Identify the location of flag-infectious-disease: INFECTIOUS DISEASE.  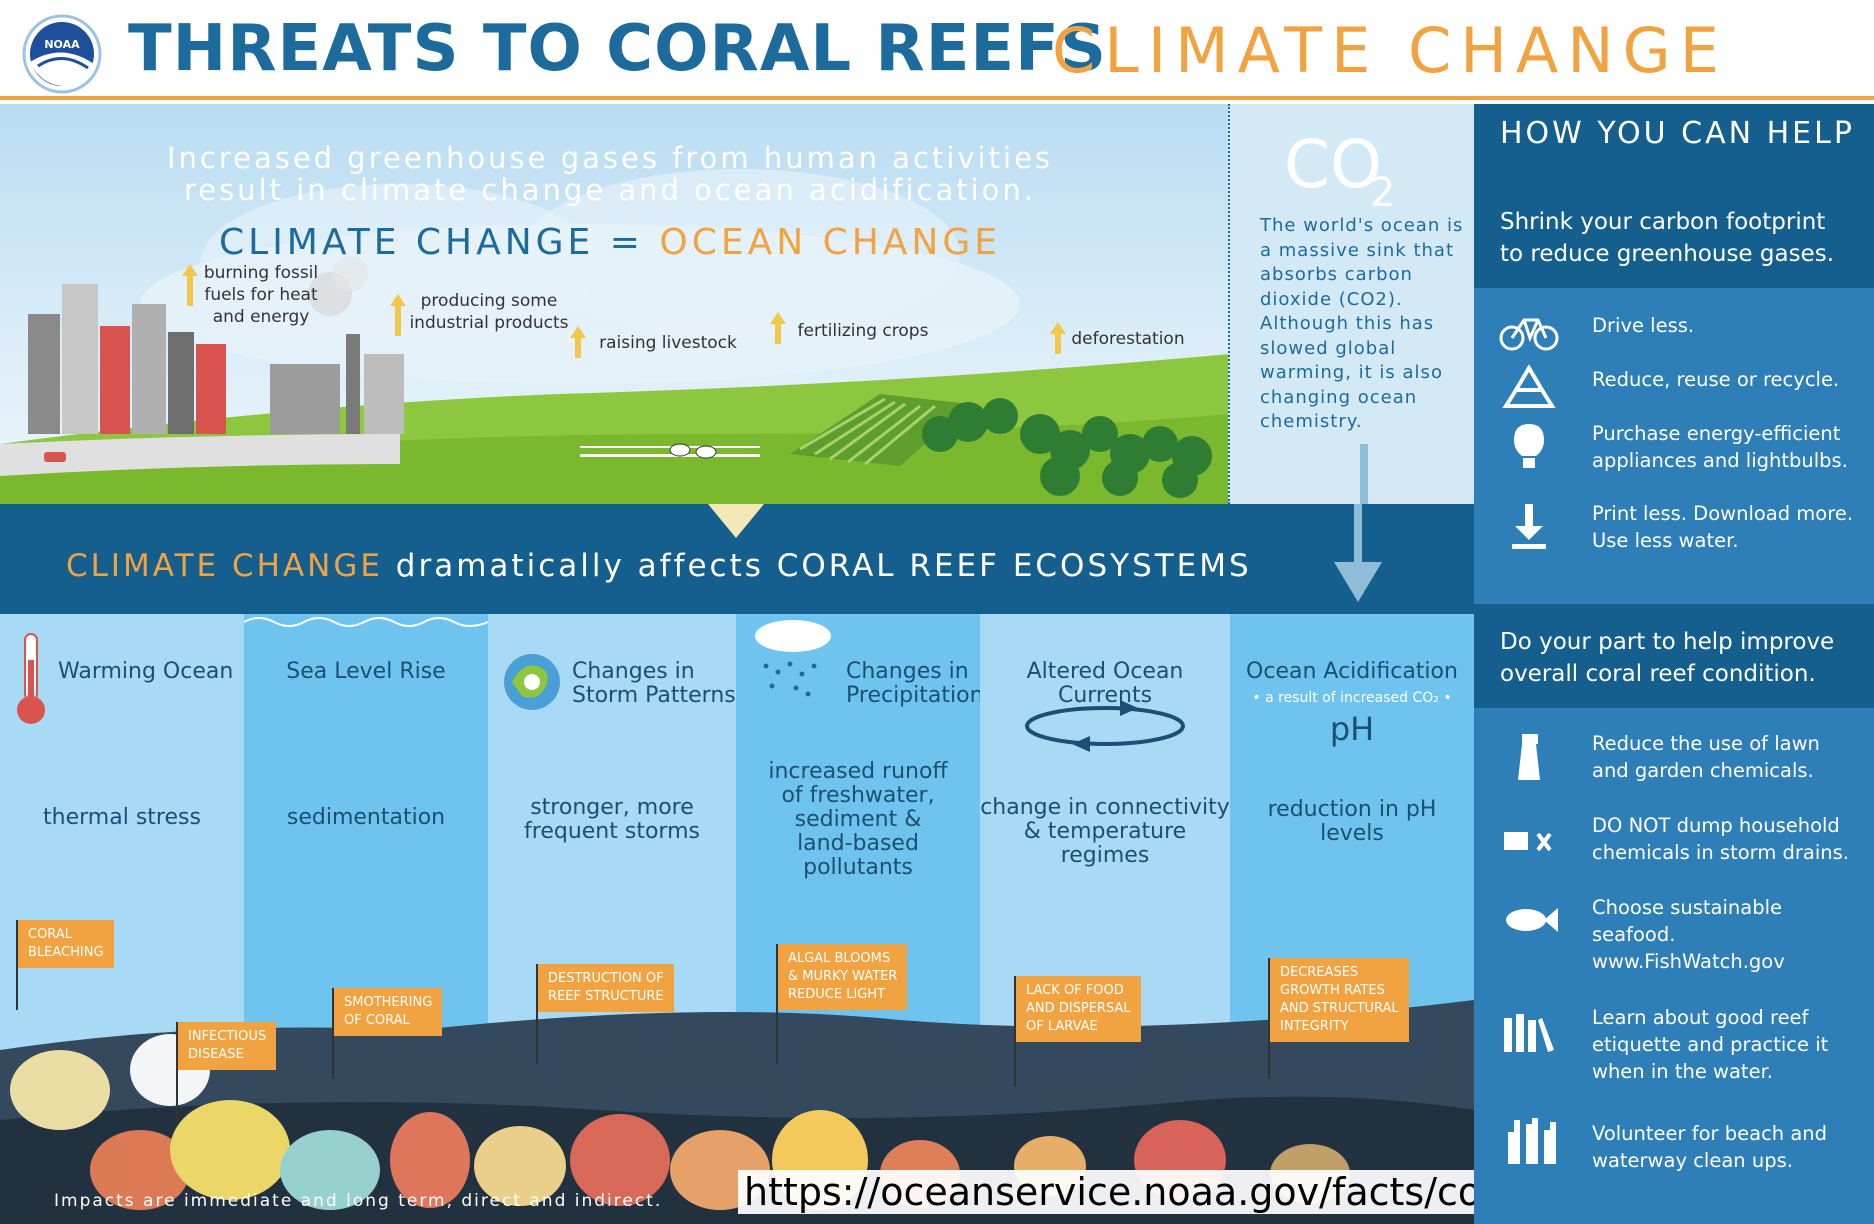
(227, 1046).